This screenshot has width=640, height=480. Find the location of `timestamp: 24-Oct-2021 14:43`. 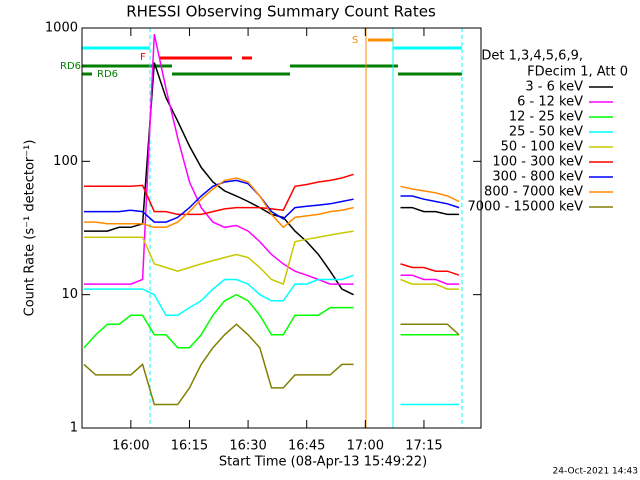

timestamp: 24-Oct-2021 14:43 is located at coordinates (595, 472).